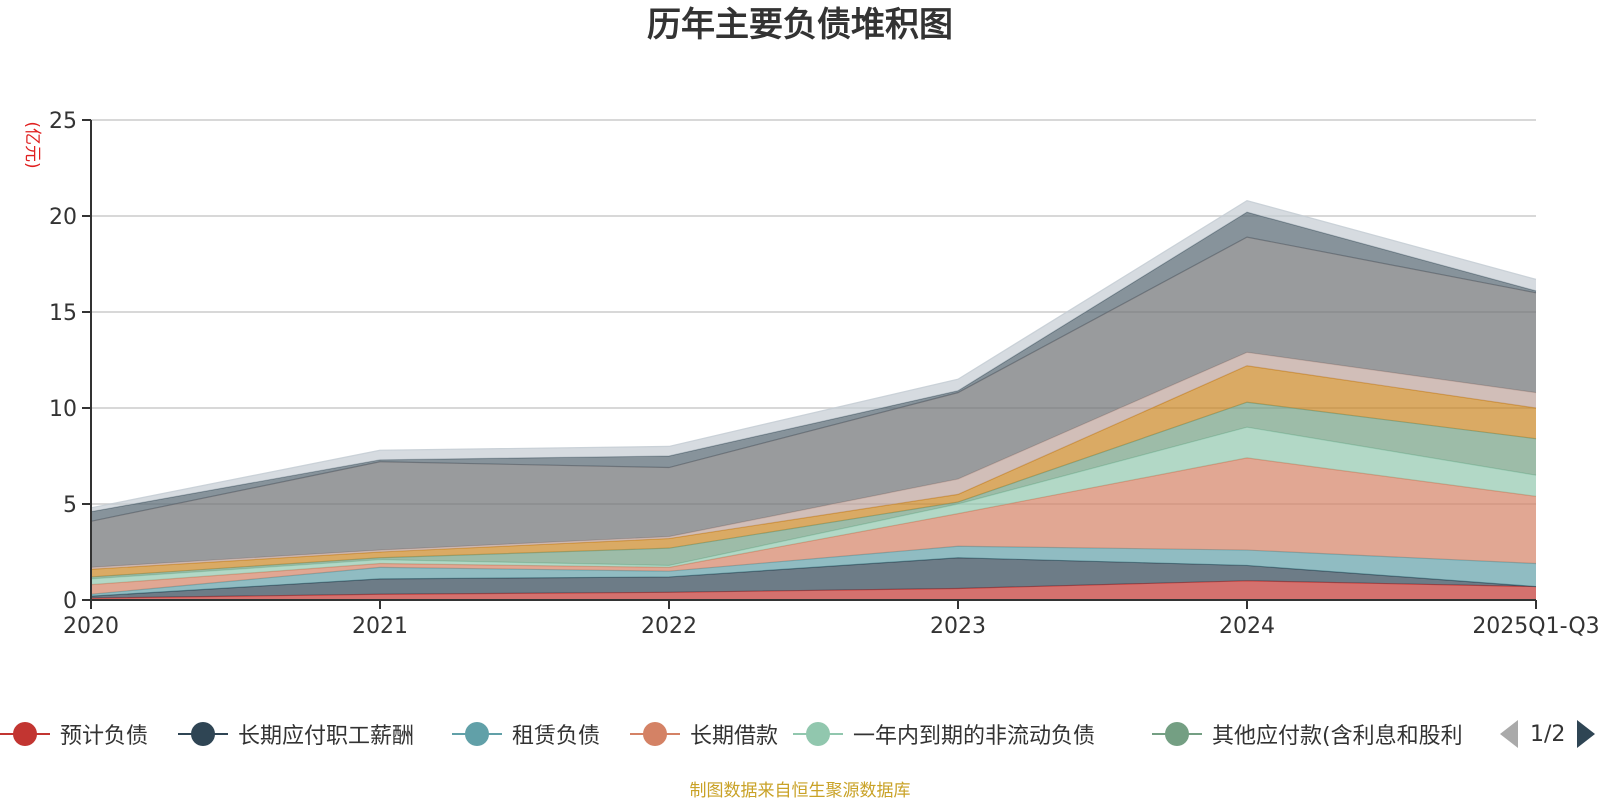 The image size is (1600, 801). Describe the element at coordinates (104, 736) in the screenshot. I see `legend-label: 预计负债` at that location.